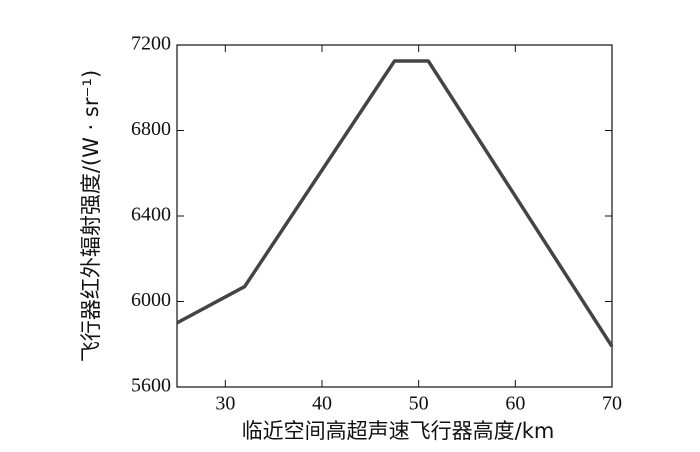 The height and width of the screenshot is (452, 700). I want to click on y-tick-label: 7200, so click(151, 44).